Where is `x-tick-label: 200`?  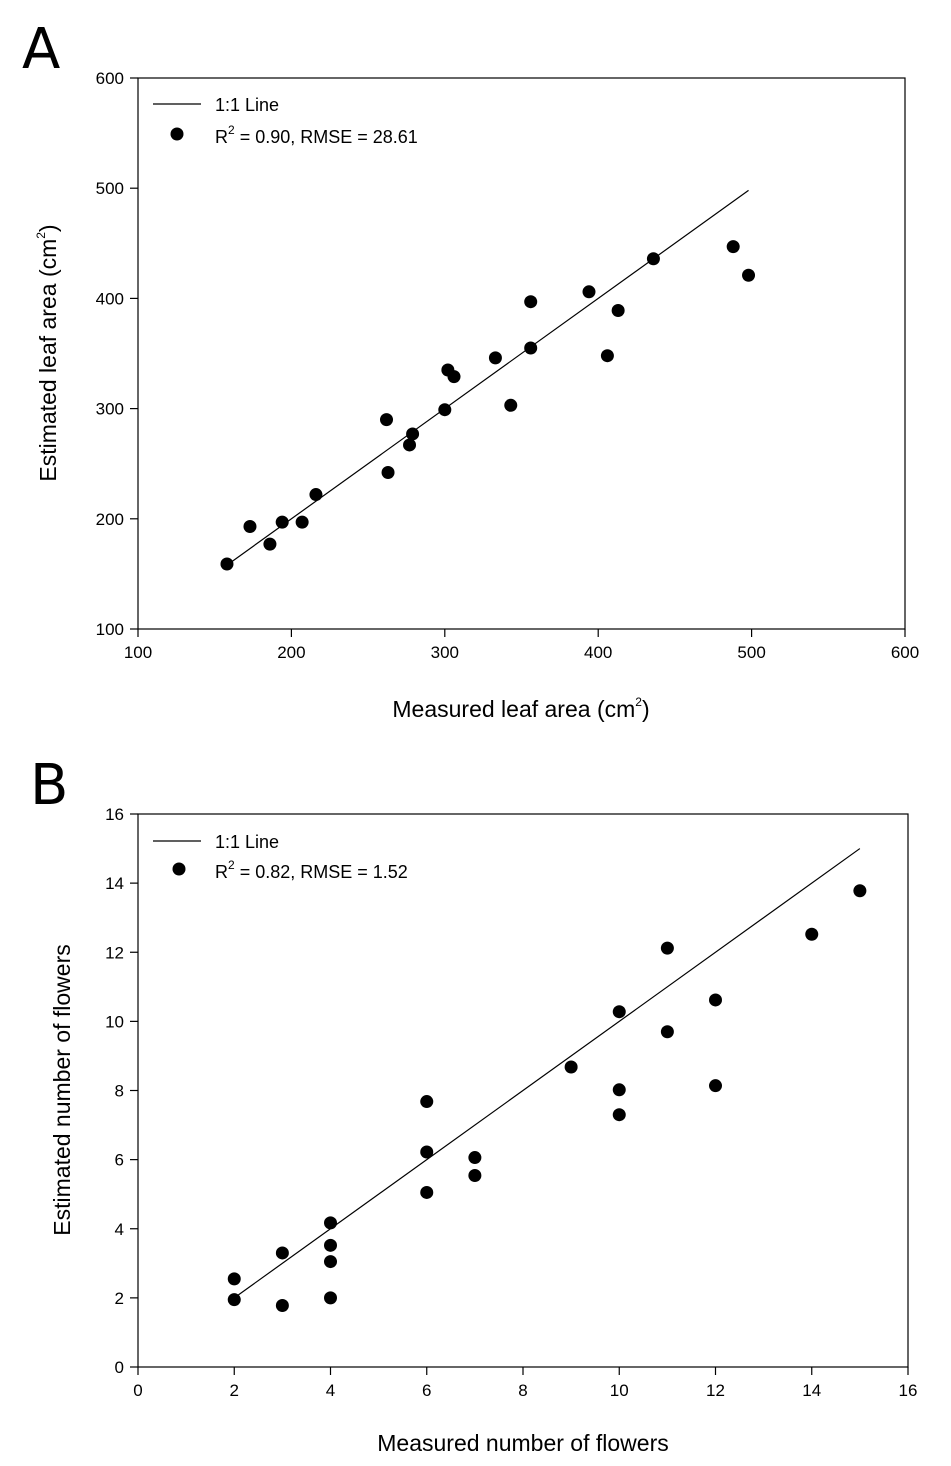 x-tick-label: 200 is located at coordinates (291, 652).